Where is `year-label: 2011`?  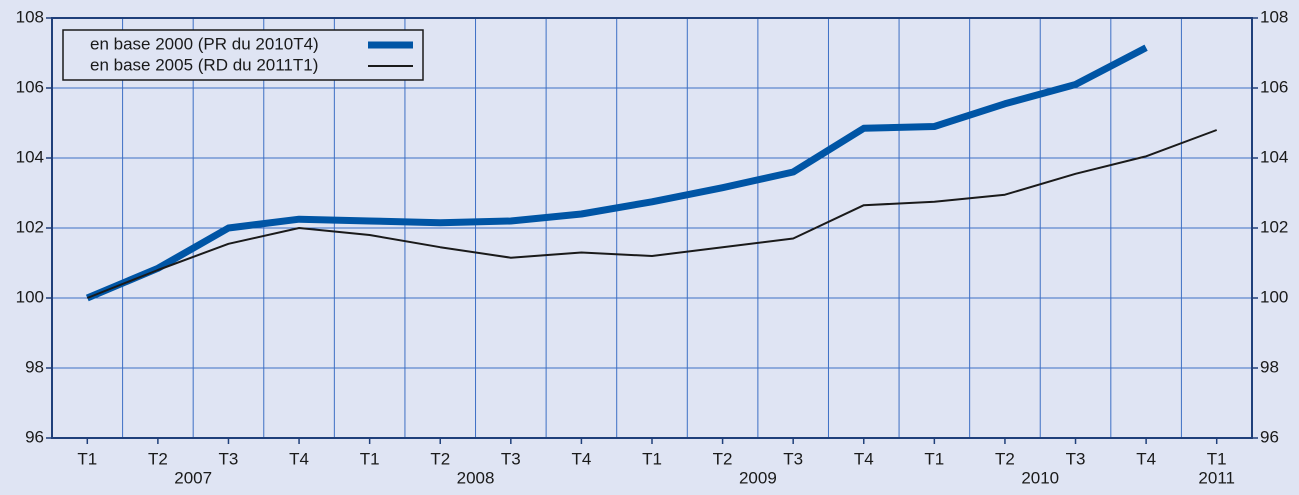 year-label: 2011 is located at coordinates (1216, 477).